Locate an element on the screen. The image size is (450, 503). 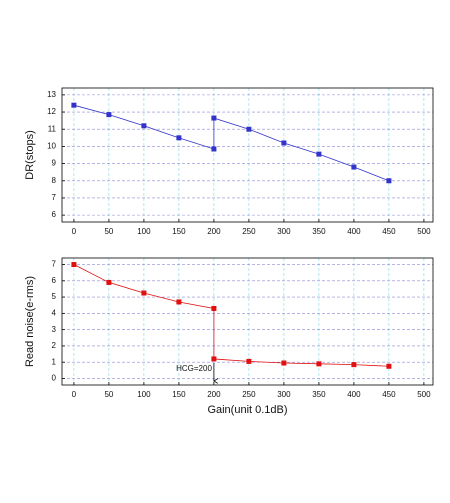
x-axis-label: Gain(unit 0.1dB) is located at coordinates (247, 410).